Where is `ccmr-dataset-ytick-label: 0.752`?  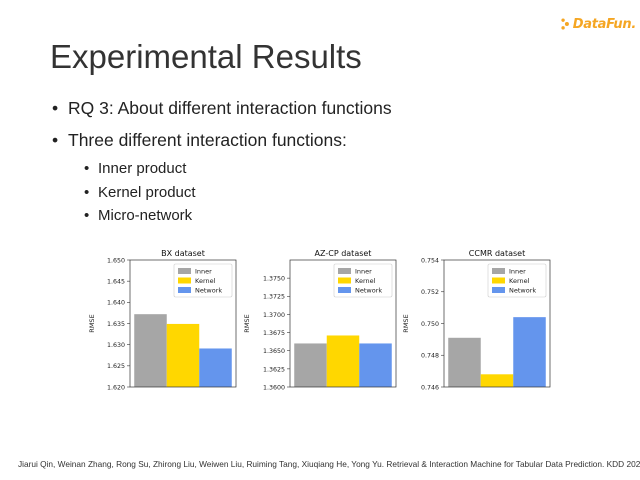 ccmr-dataset-ytick-label: 0.752 is located at coordinates (430, 292).